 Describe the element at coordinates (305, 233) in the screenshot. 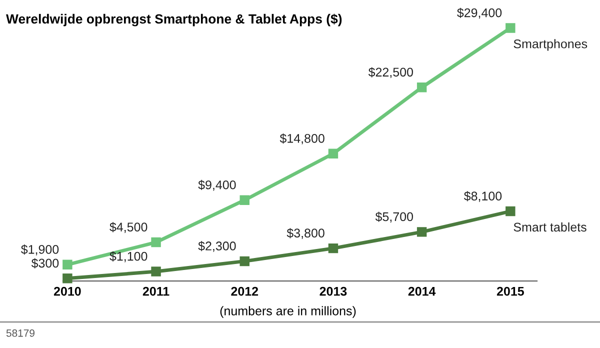

I see `data-label: $3,800` at that location.